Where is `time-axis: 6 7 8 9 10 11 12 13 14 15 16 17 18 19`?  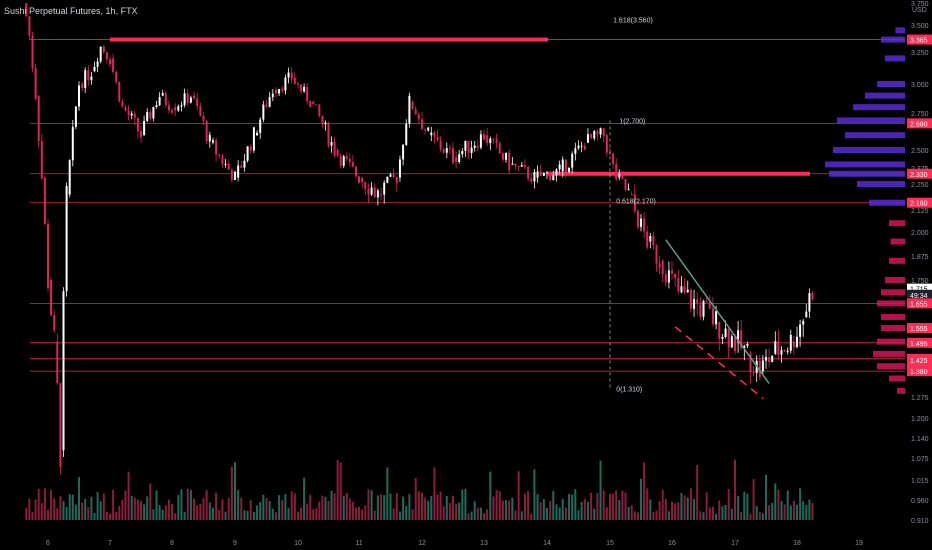 time-axis: 6 7 8 9 10 11 12 13 14 15 16 17 18 19 is located at coordinates (454, 543).